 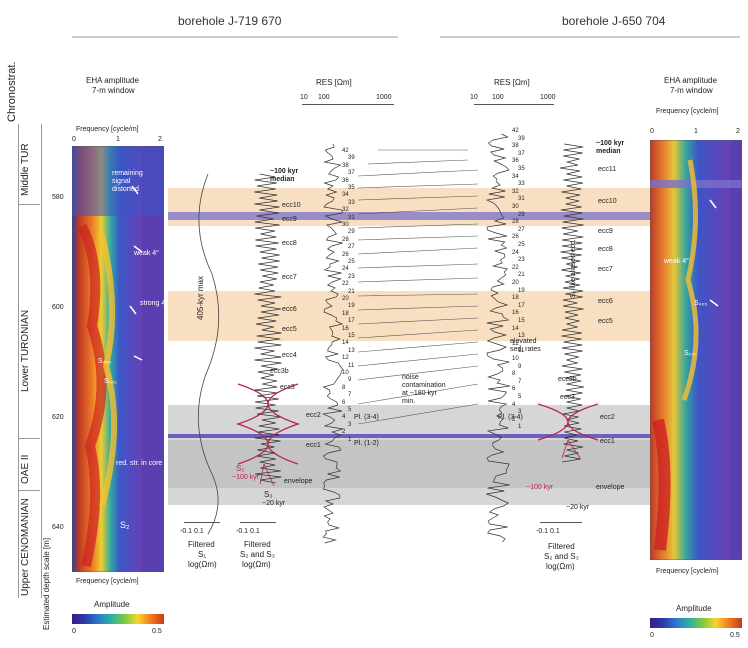 What do you see at coordinates (610, 487) in the screenshot?
I see `label-right-envelope: envelope` at bounding box center [610, 487].